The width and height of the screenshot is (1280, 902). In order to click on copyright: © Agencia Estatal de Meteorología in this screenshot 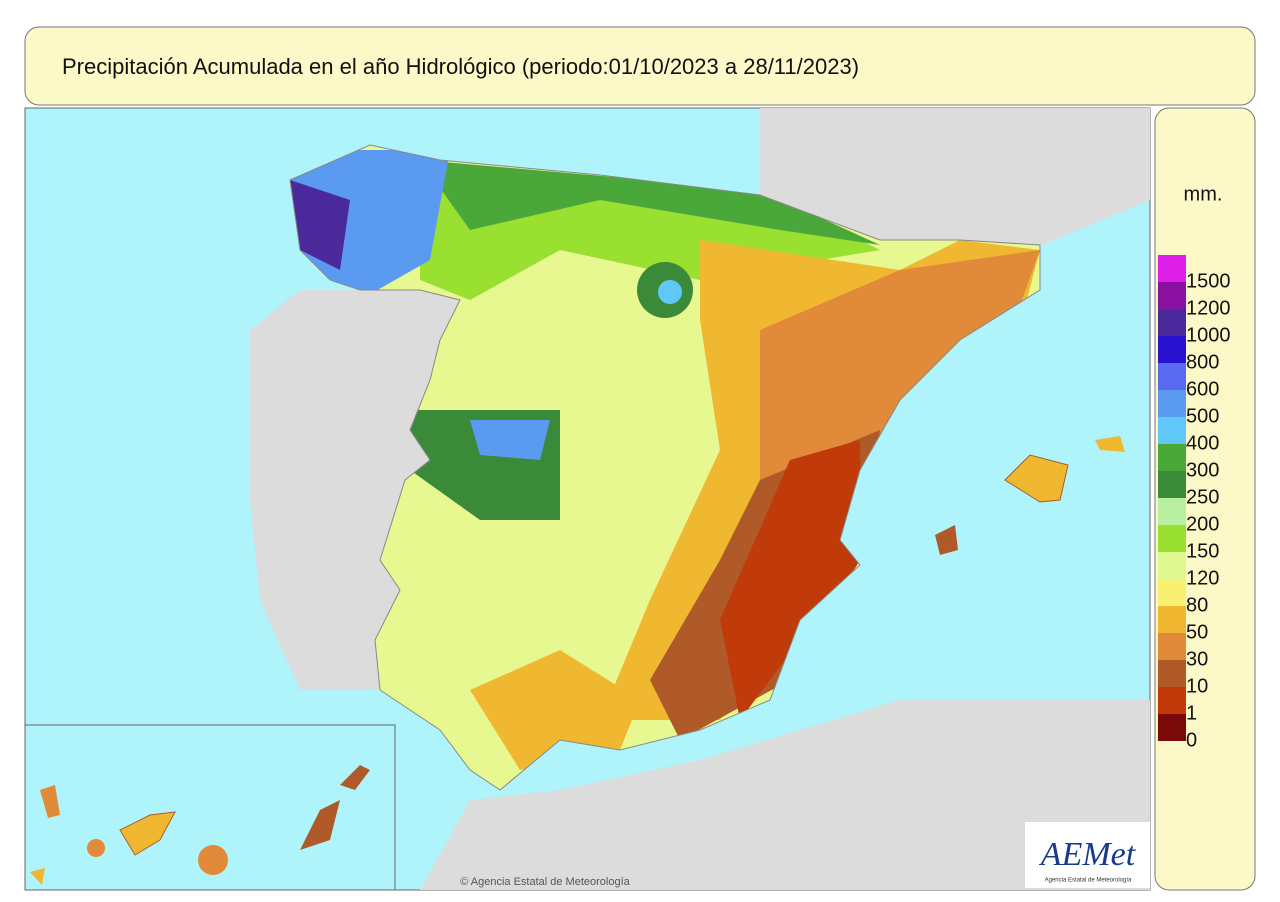, I will do `click(545, 882)`.